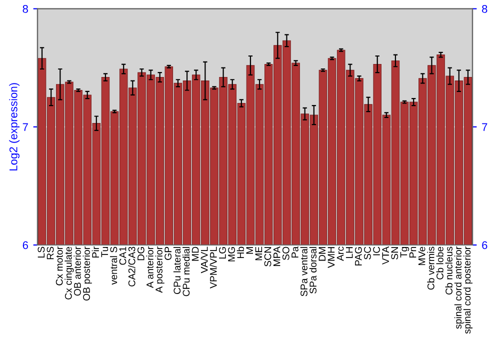 This screenshot has width=500, height=350. What do you see at coordinates (412, 252) in the screenshot?
I see `x-tick-label: Pn` at bounding box center [412, 252].